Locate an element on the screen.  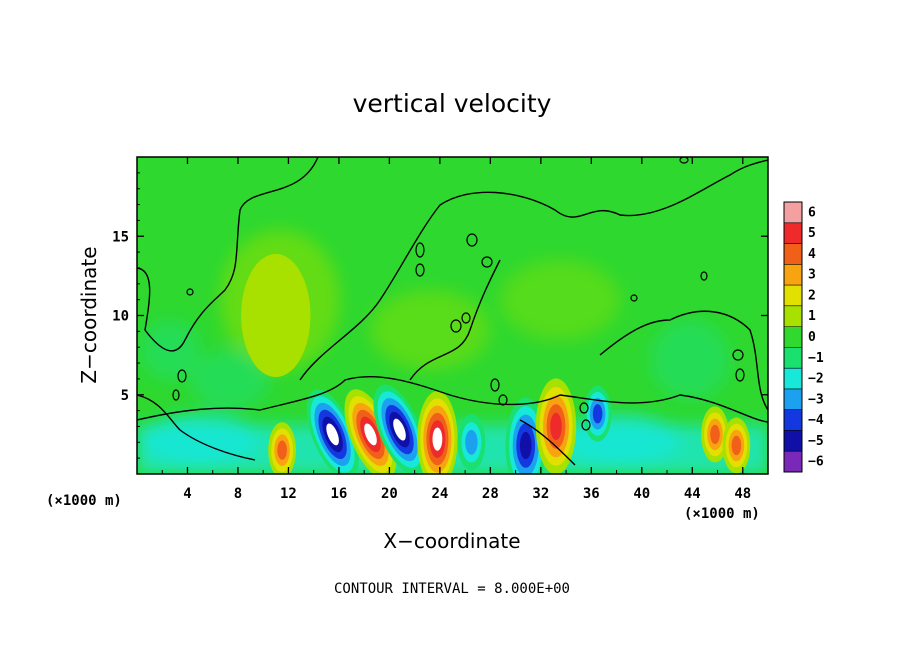
colorbar-label: 2 is located at coordinates (812, 295).